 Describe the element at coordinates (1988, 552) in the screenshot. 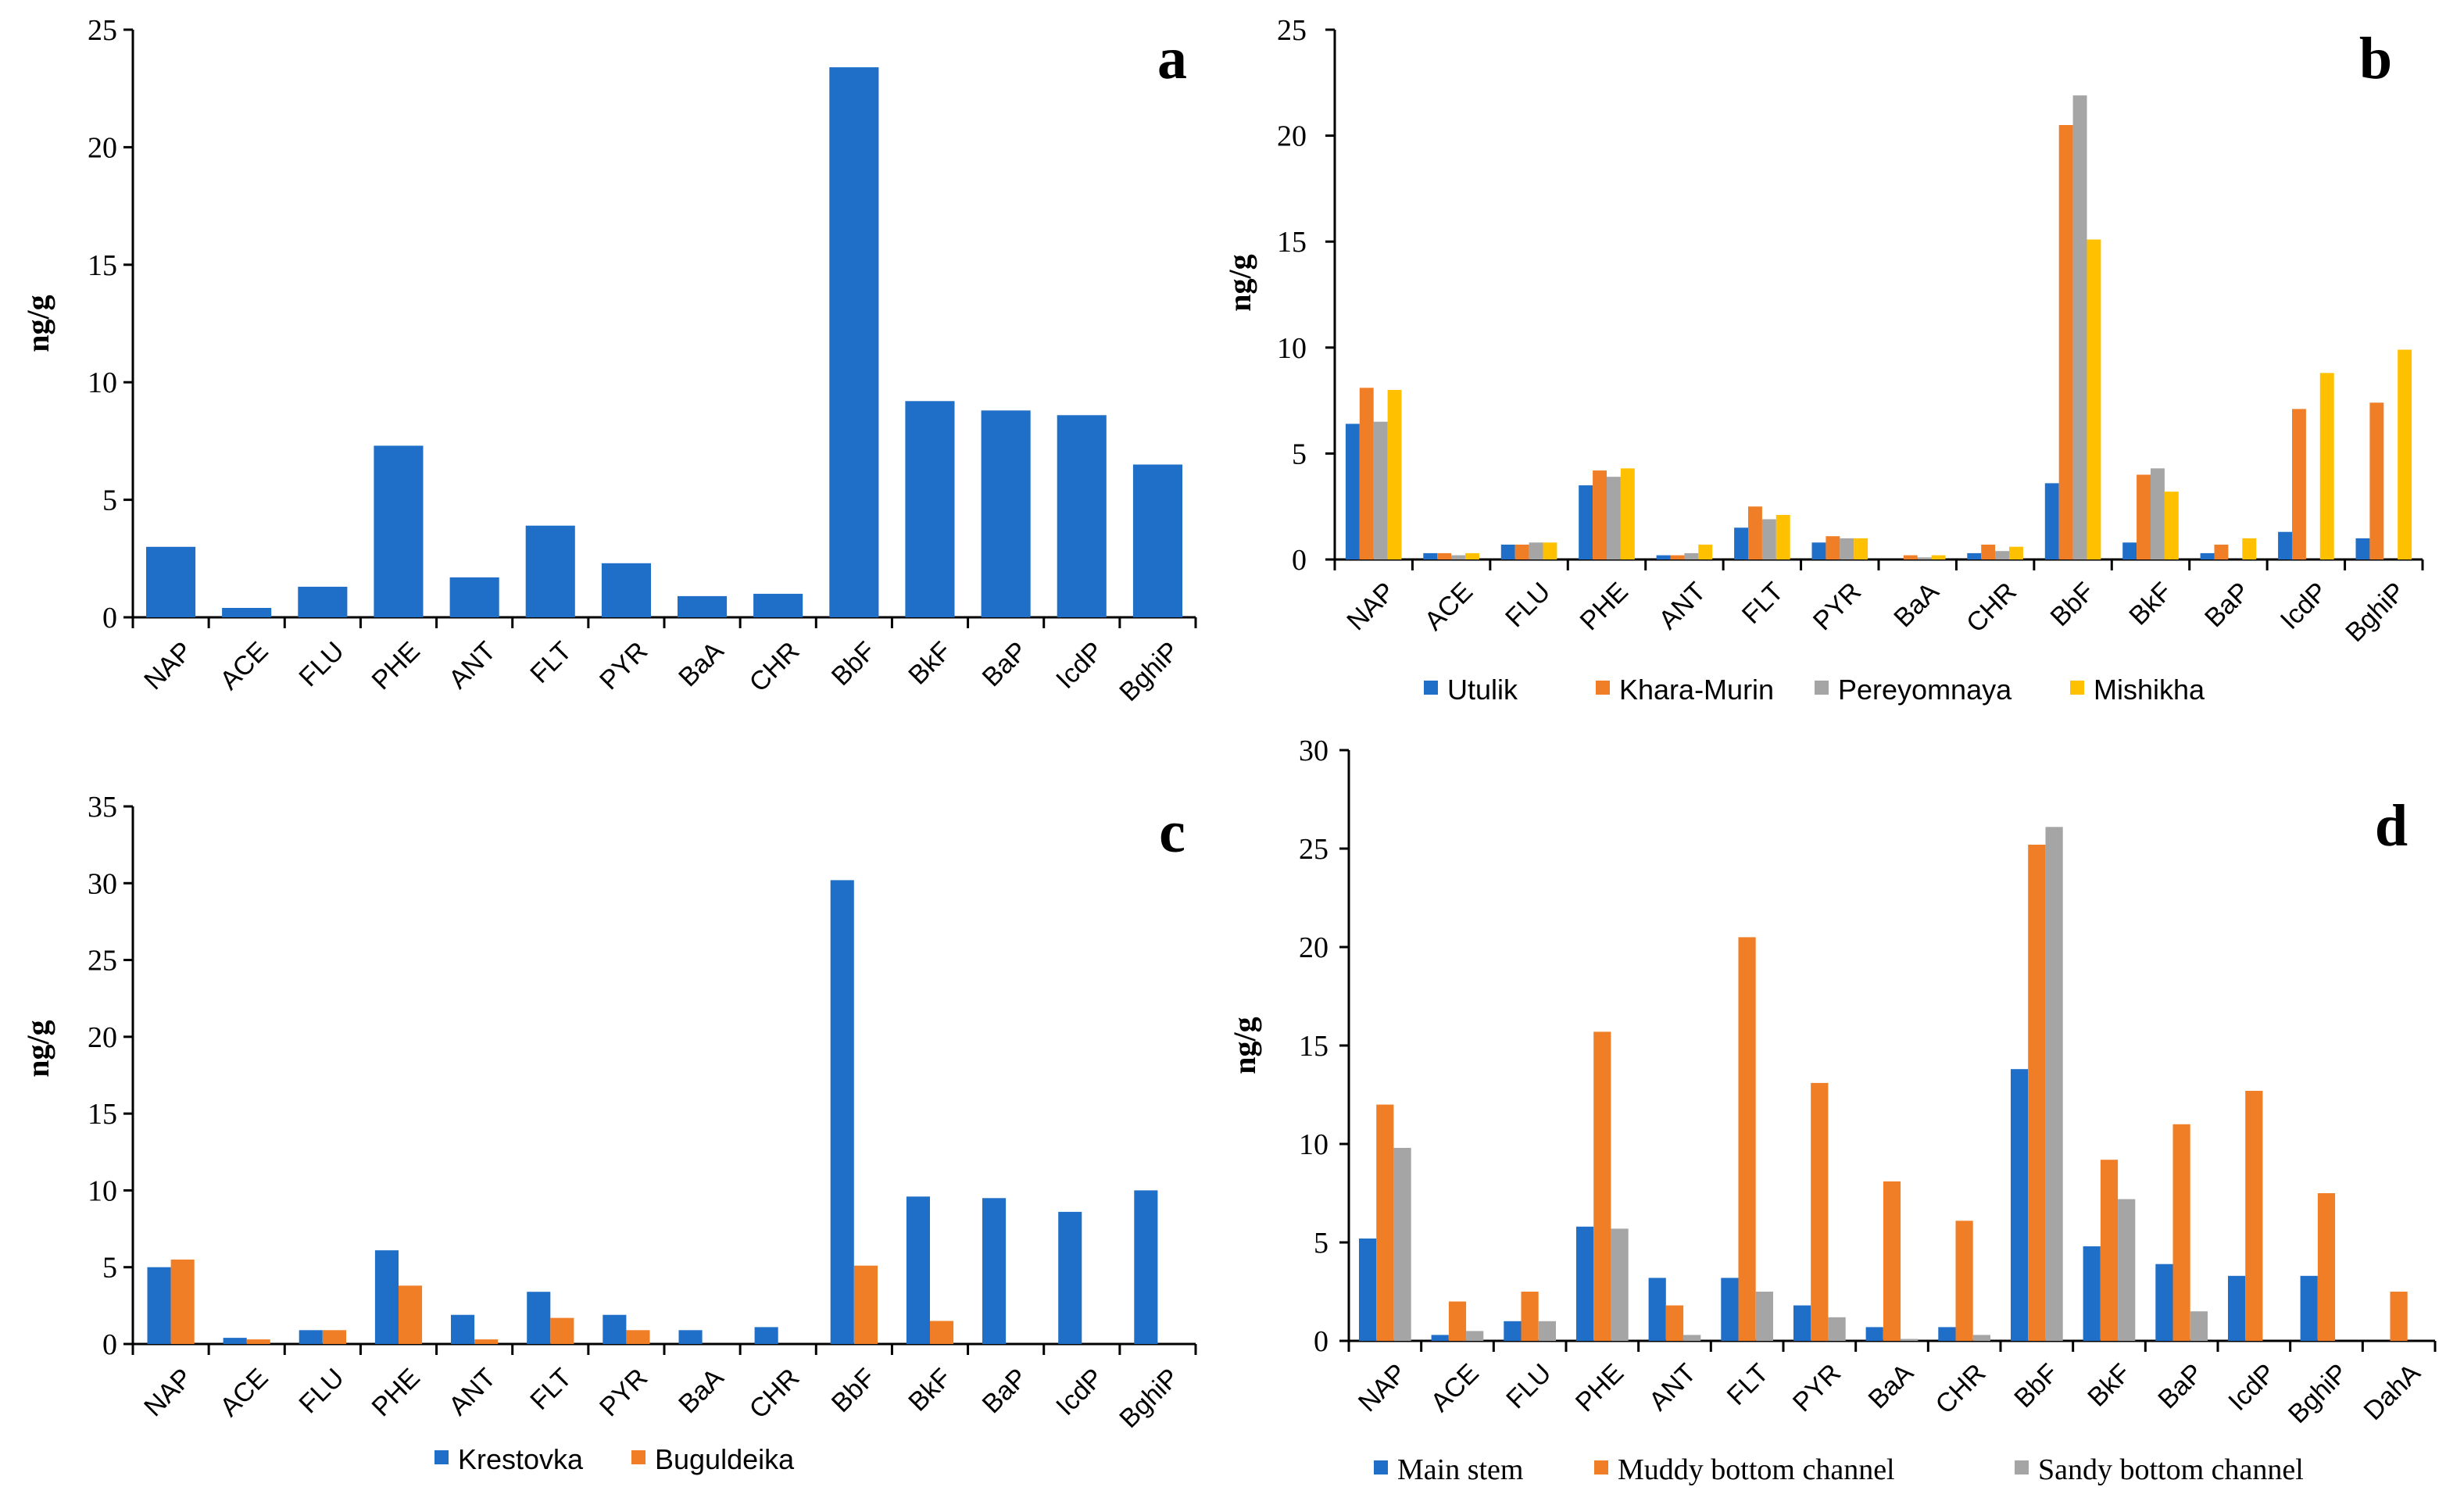

I see `bar-b-khara-murin-chr` at that location.